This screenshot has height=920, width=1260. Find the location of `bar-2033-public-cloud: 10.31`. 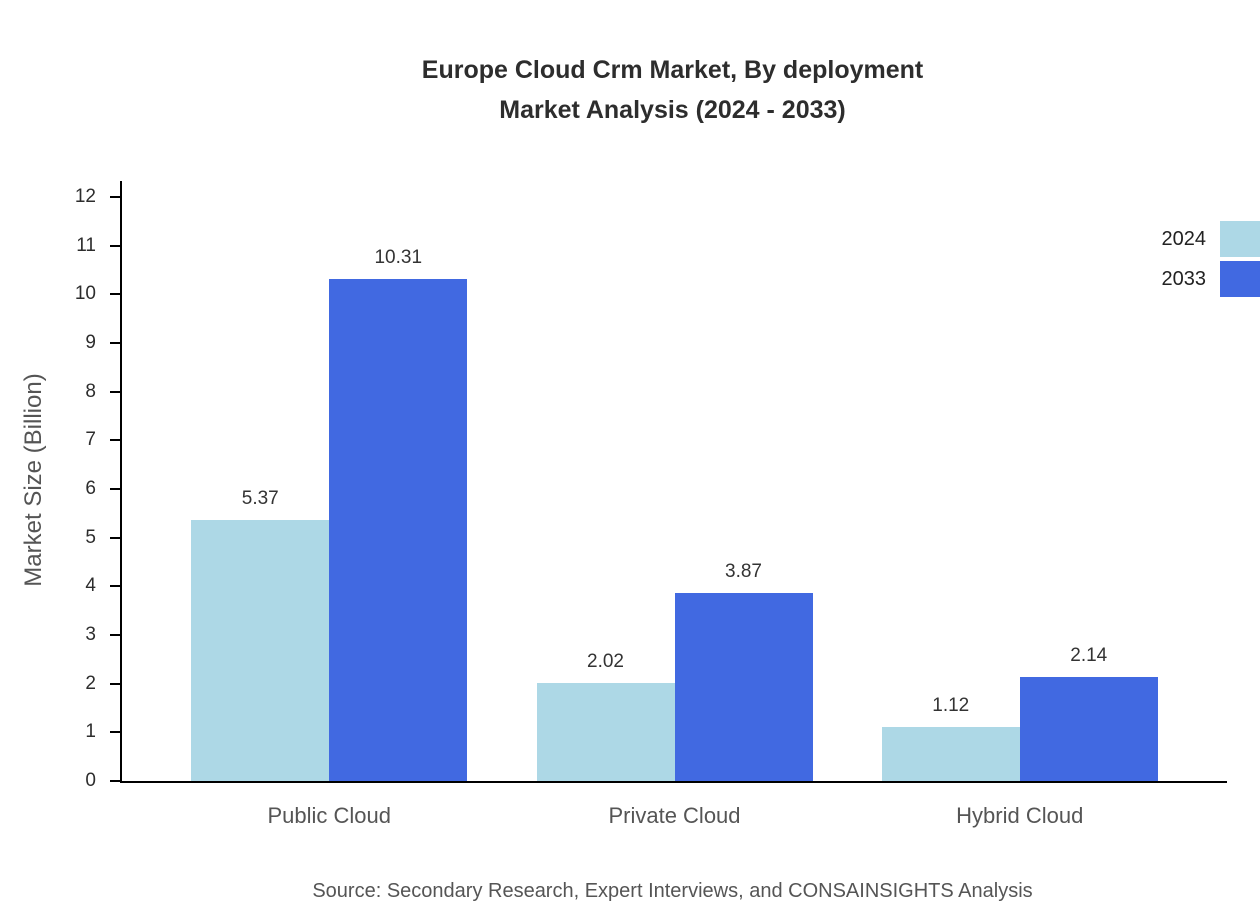

bar-2033-public-cloud: 10.31 is located at coordinates (398, 514).